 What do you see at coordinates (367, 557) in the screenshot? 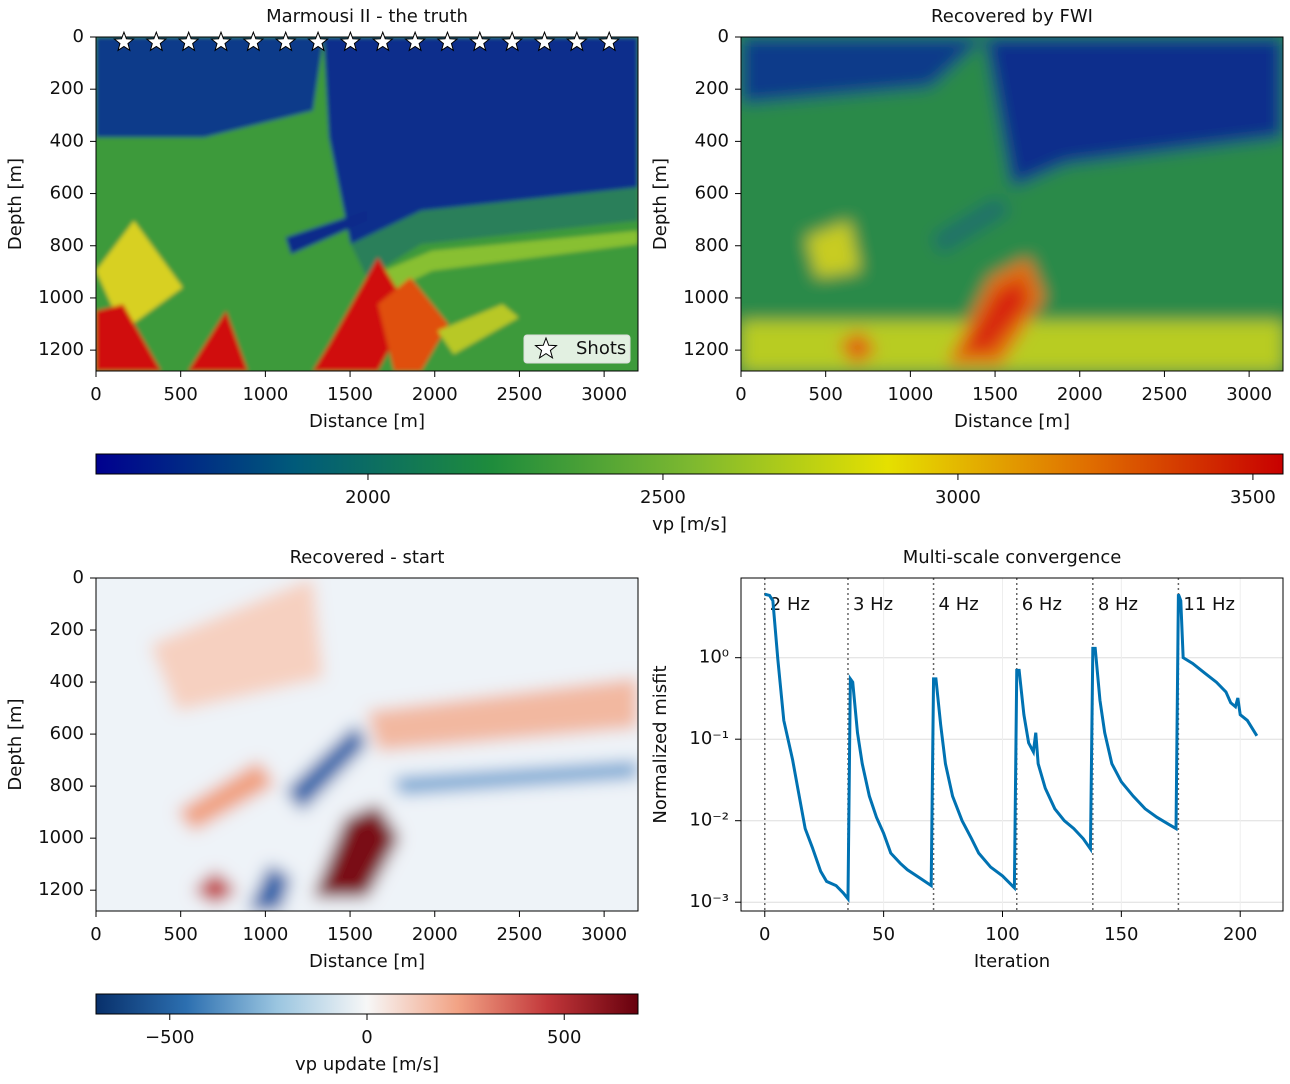
I see `chart-title: Recovered - start` at bounding box center [367, 557].